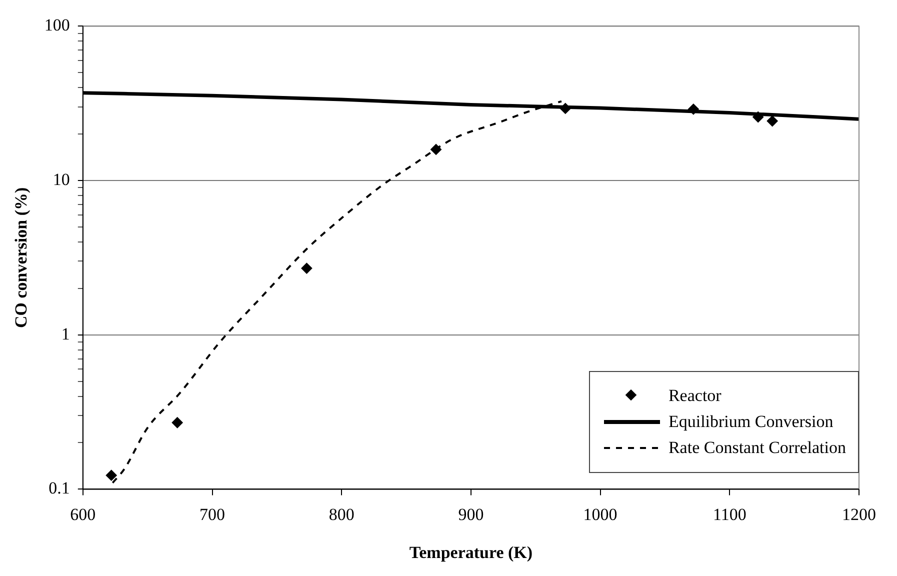 The height and width of the screenshot is (576, 897). Describe the element at coordinates (859, 514) in the screenshot. I see `x-tick-label: 1200` at that location.